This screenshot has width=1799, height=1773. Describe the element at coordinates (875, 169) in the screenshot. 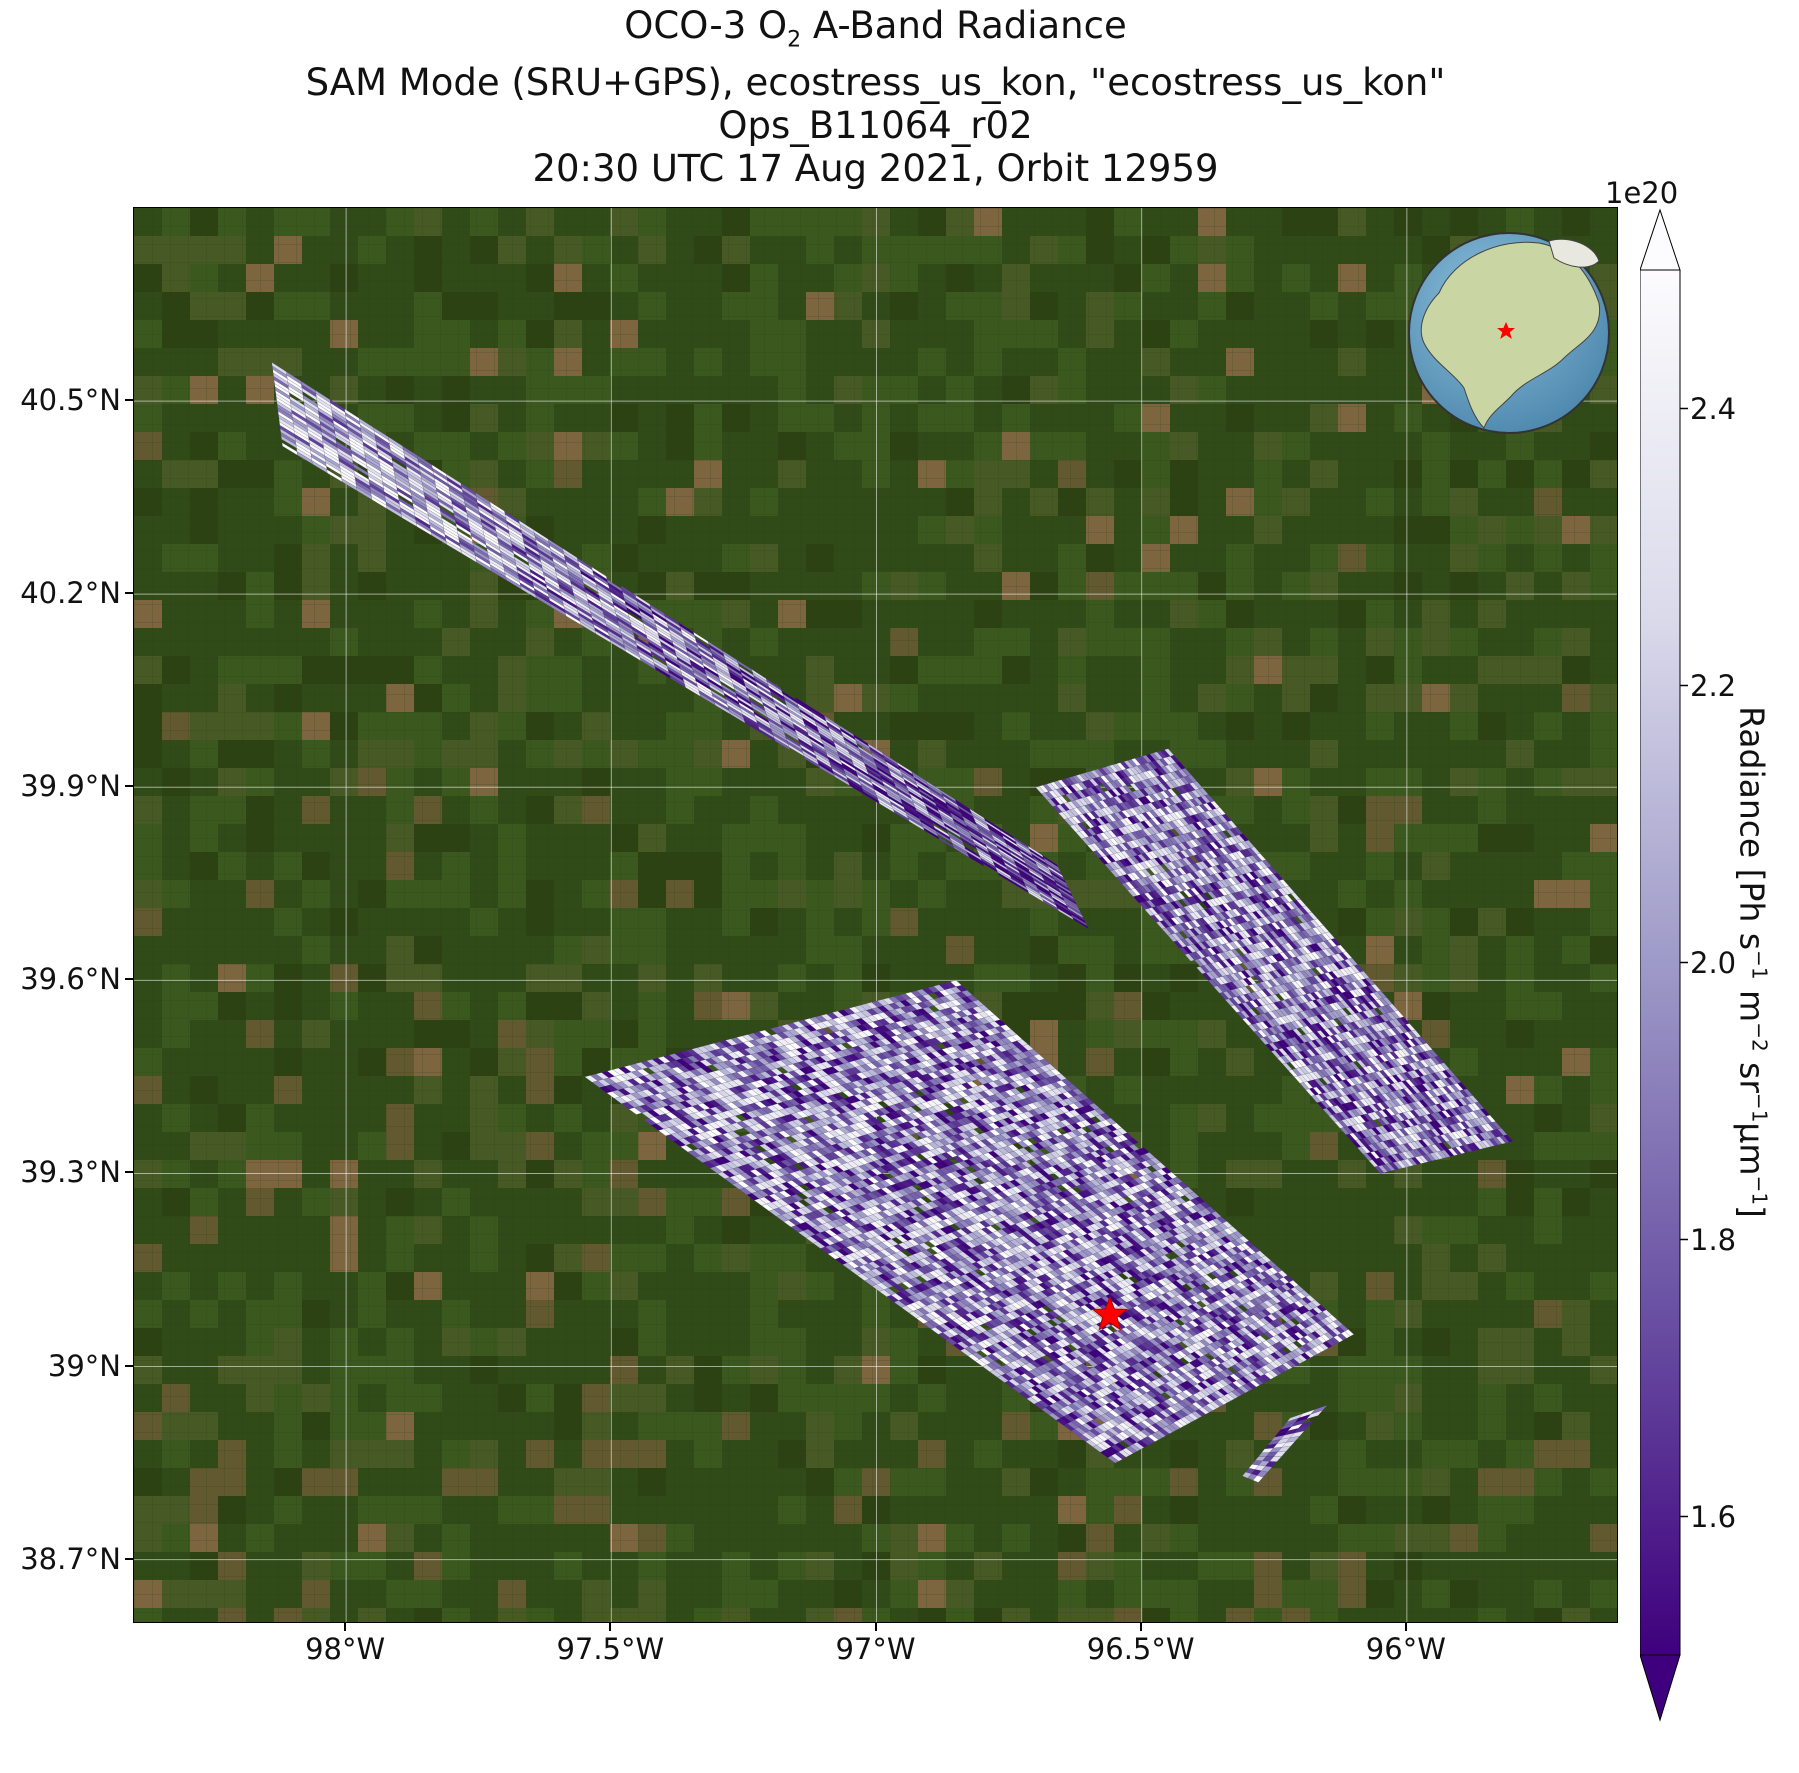

I see `title-line-4: 20:30 UTC 17 Aug 2021, Orbit 12959` at that location.